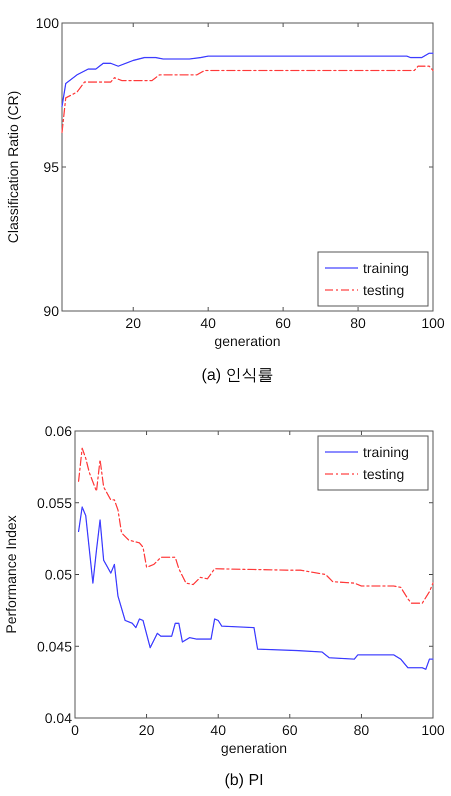 The width and height of the screenshot is (451, 796). What do you see at coordinates (58, 431) in the screenshot?
I see `y-tick-label: 0.06` at bounding box center [58, 431].